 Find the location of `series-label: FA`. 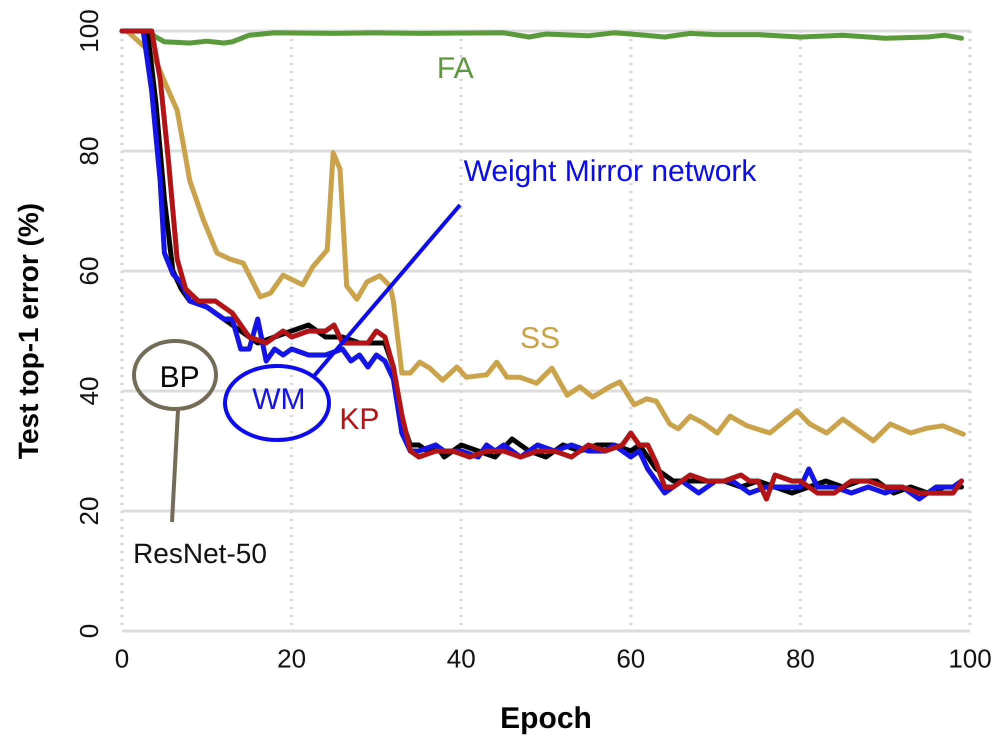

series-label: FA is located at coordinates (455, 68).